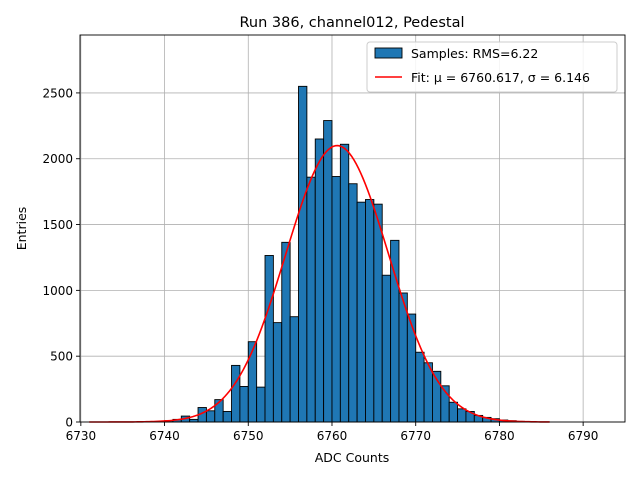 The width and height of the screenshot is (640, 480). Describe the element at coordinates (69, 423) in the screenshot. I see `y-tick-label: 0` at that location.